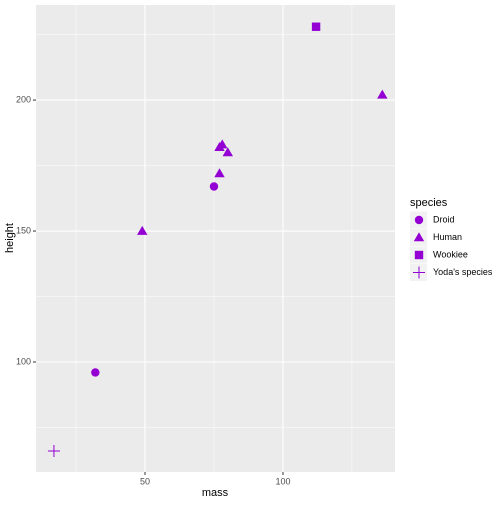 This screenshot has height=509, width=504. Describe the element at coordinates (215, 493) in the screenshot. I see `x-axis-label: mass` at that location.